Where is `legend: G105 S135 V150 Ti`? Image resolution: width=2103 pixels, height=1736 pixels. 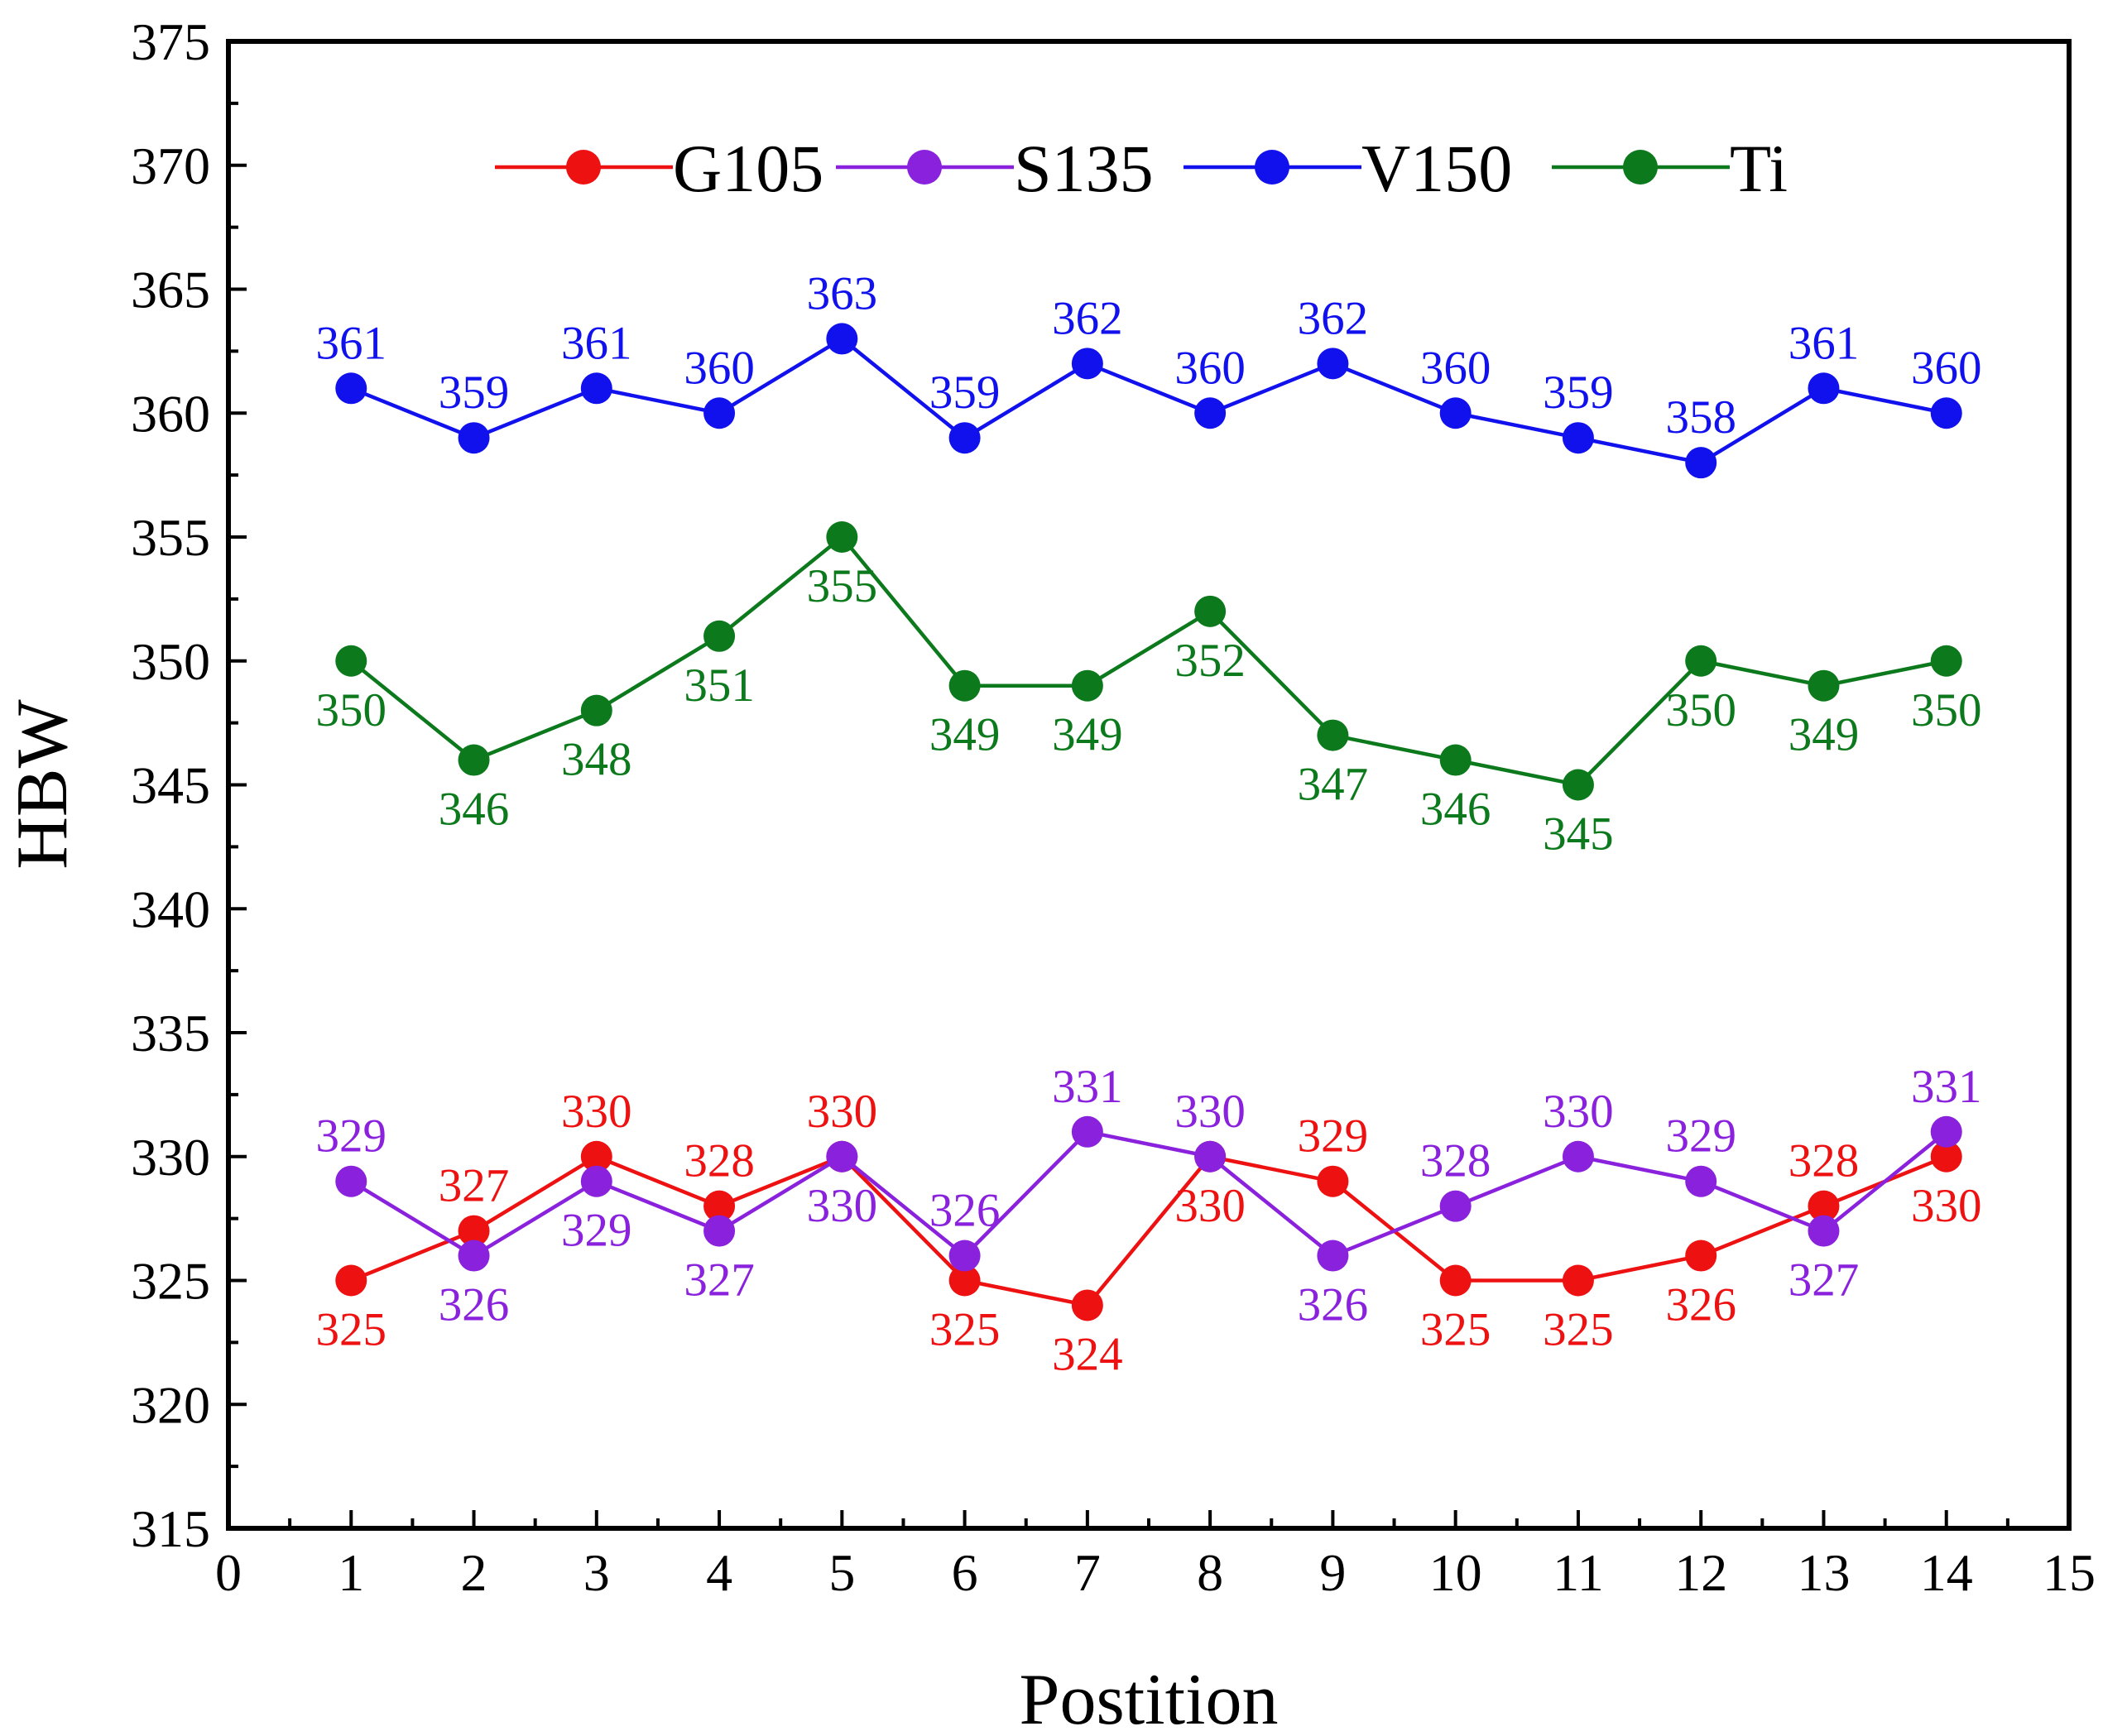 legend: G105 S135 V150 Ti is located at coordinates (1141, 168).